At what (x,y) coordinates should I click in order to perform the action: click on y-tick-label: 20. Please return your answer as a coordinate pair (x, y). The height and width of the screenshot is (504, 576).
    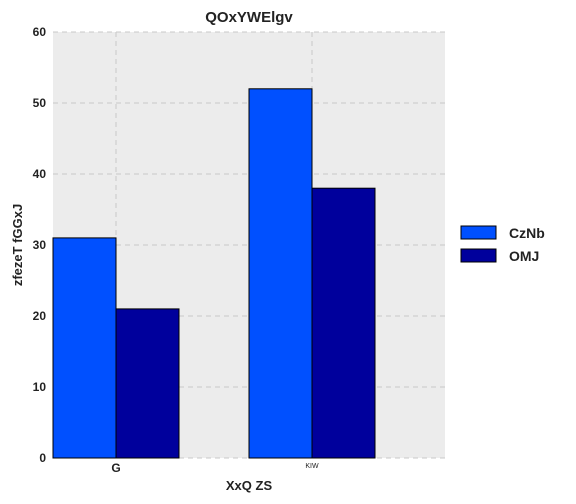
    Looking at the image, I should click on (40, 316).